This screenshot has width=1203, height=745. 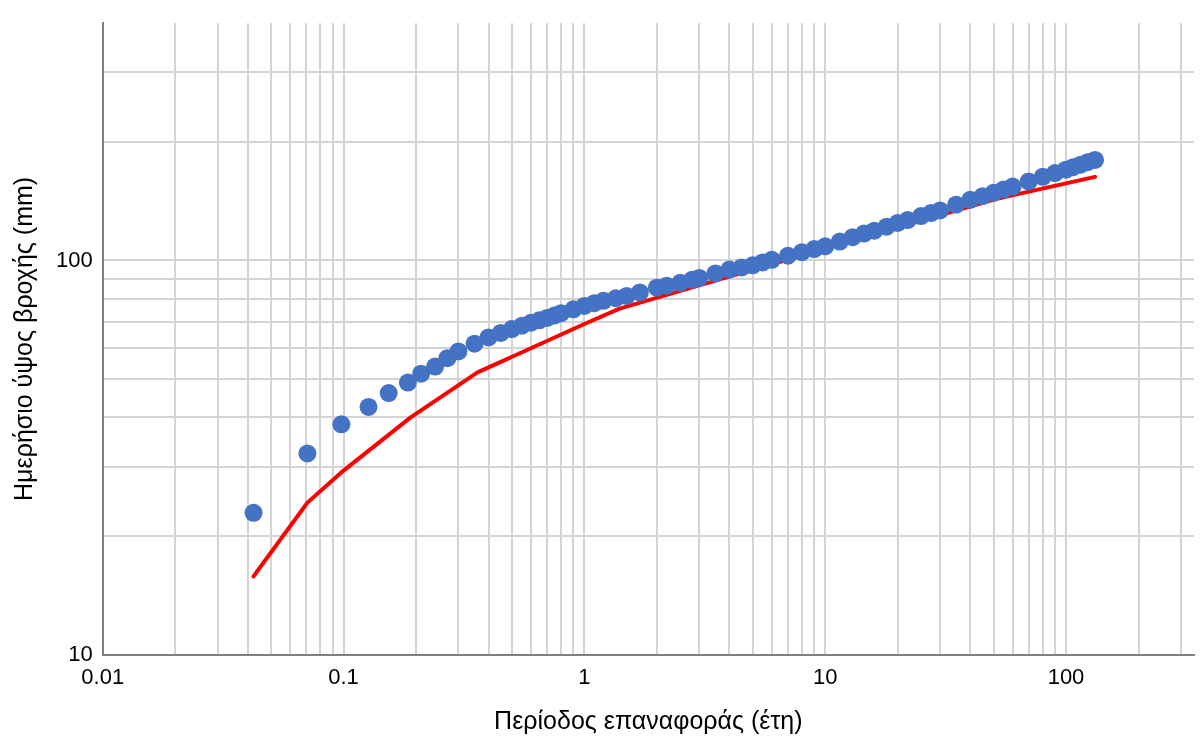 What do you see at coordinates (343, 676) in the screenshot?
I see `x-tick-label: 0.1` at bounding box center [343, 676].